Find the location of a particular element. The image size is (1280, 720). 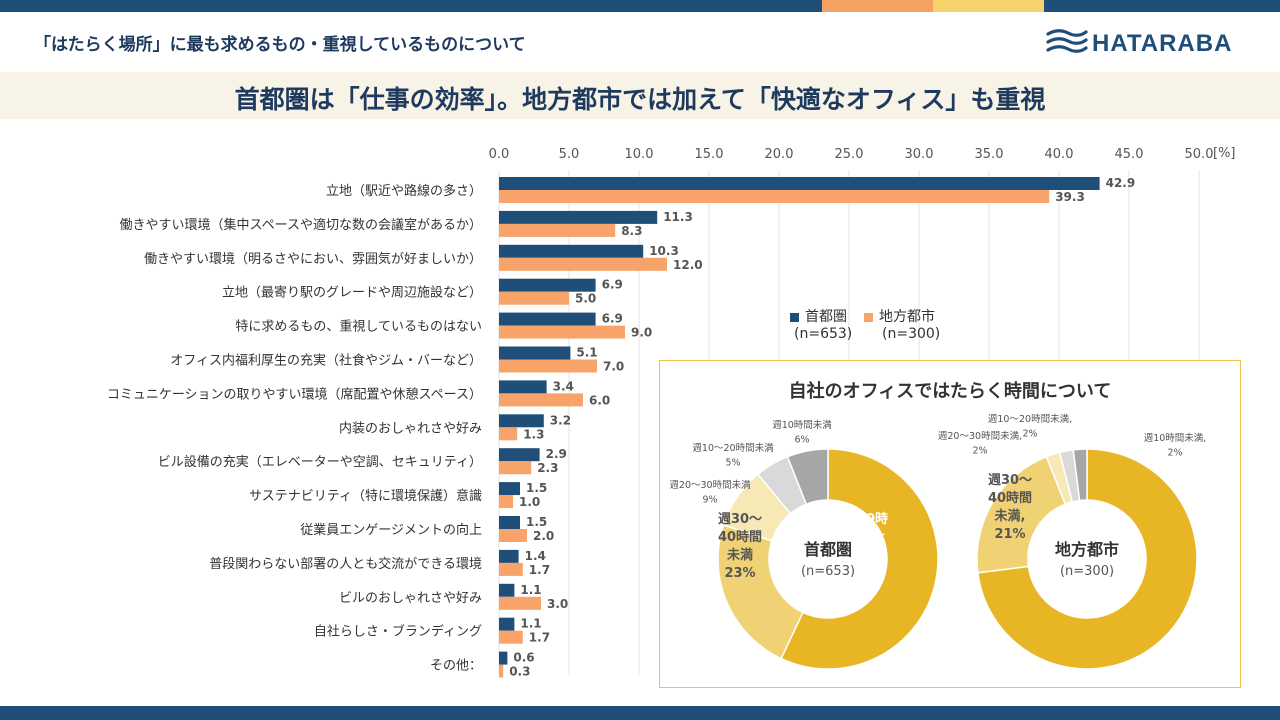

donut-slice-label: 週40時間以上 57% is located at coordinates (866, 537).